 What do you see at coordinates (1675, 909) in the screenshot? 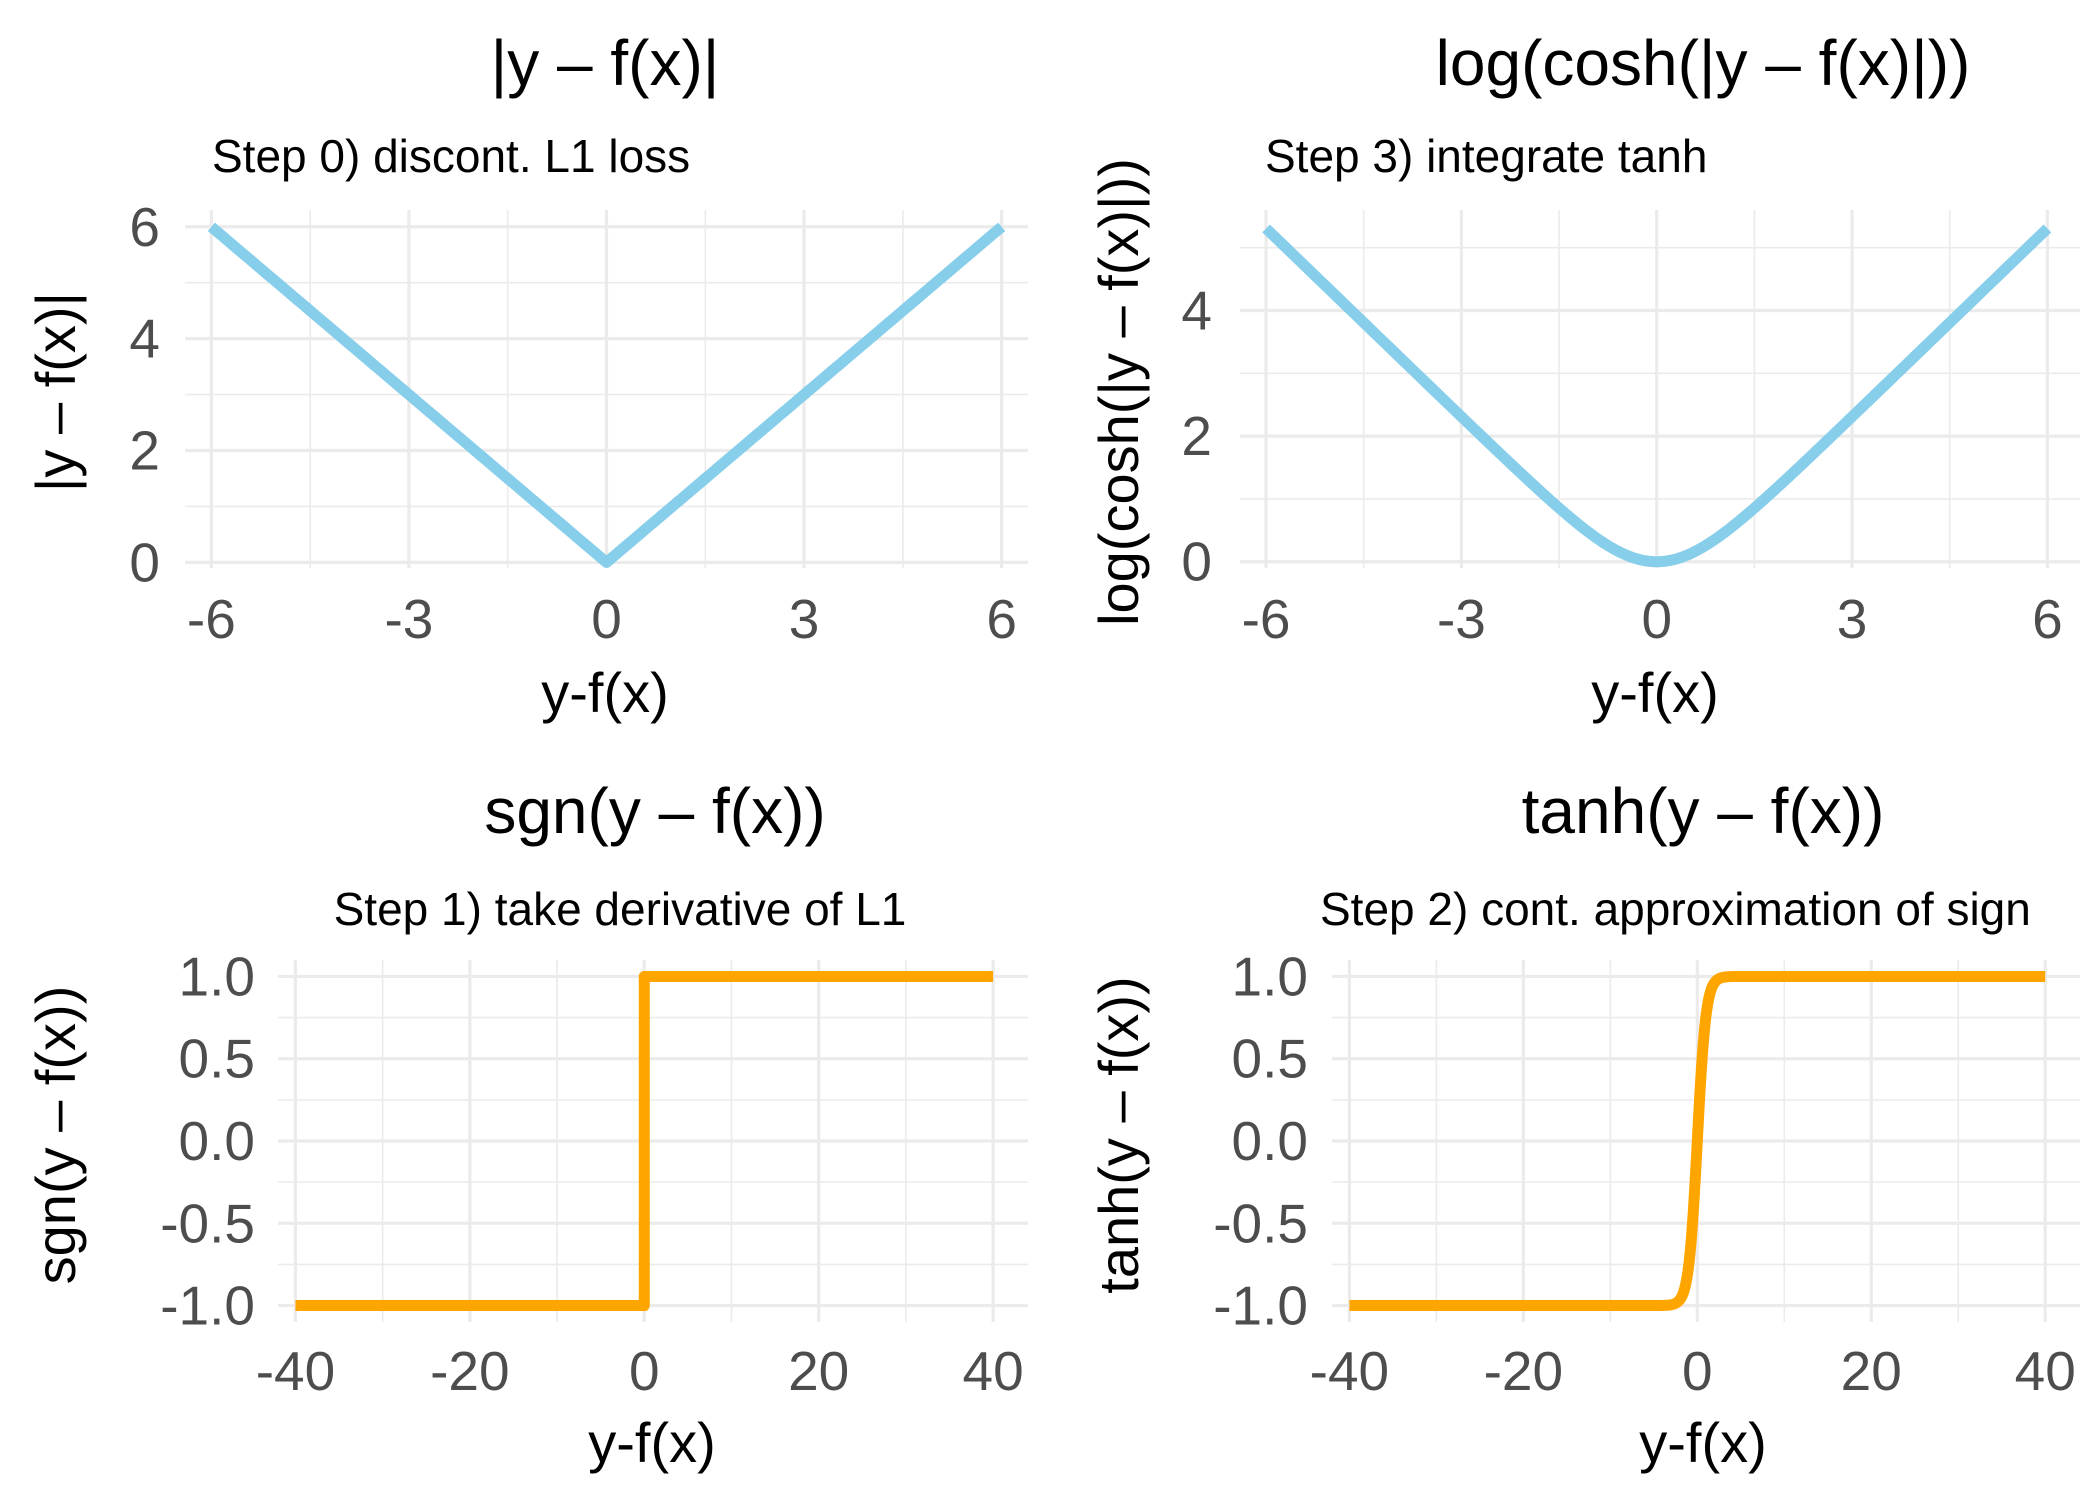
I see `panel-subtitle: Step 2) cont. approximation of sign` at bounding box center [1675, 909].